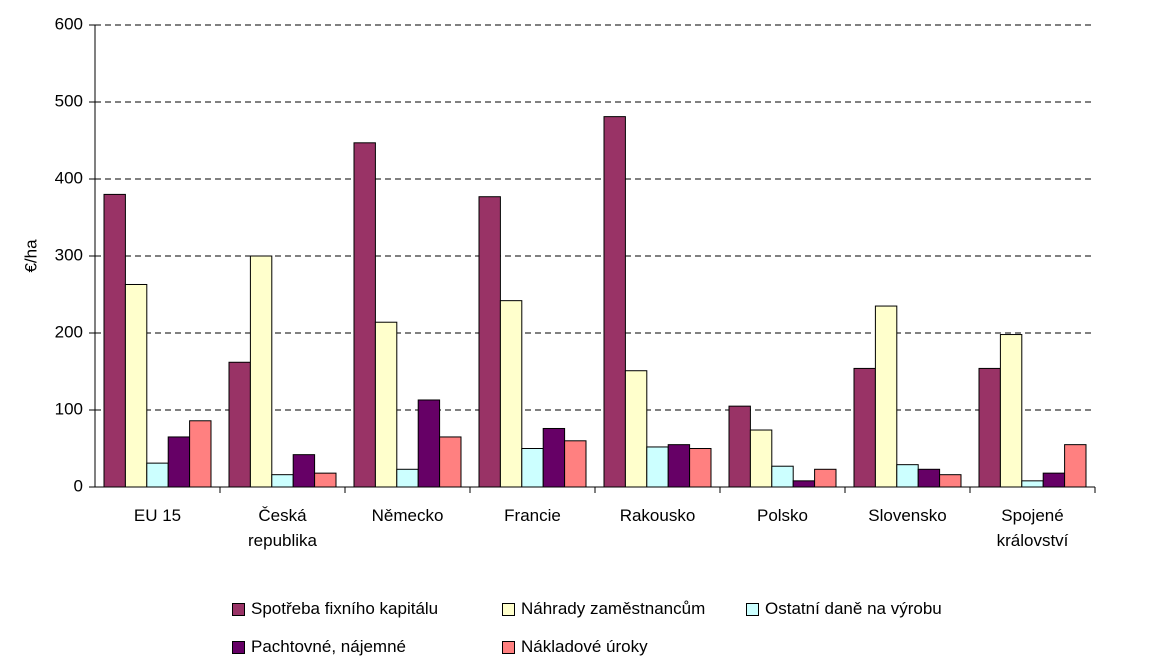 This screenshot has width=1157, height=659. I want to click on x-tick-label: Česká republika, so click(282, 528).